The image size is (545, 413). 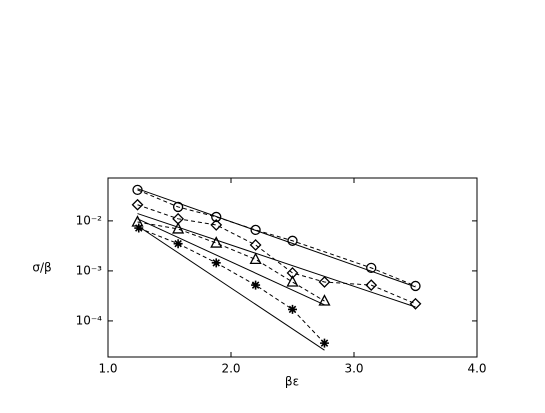 I want to click on x-tick-label: 3.0, so click(x=353, y=369).